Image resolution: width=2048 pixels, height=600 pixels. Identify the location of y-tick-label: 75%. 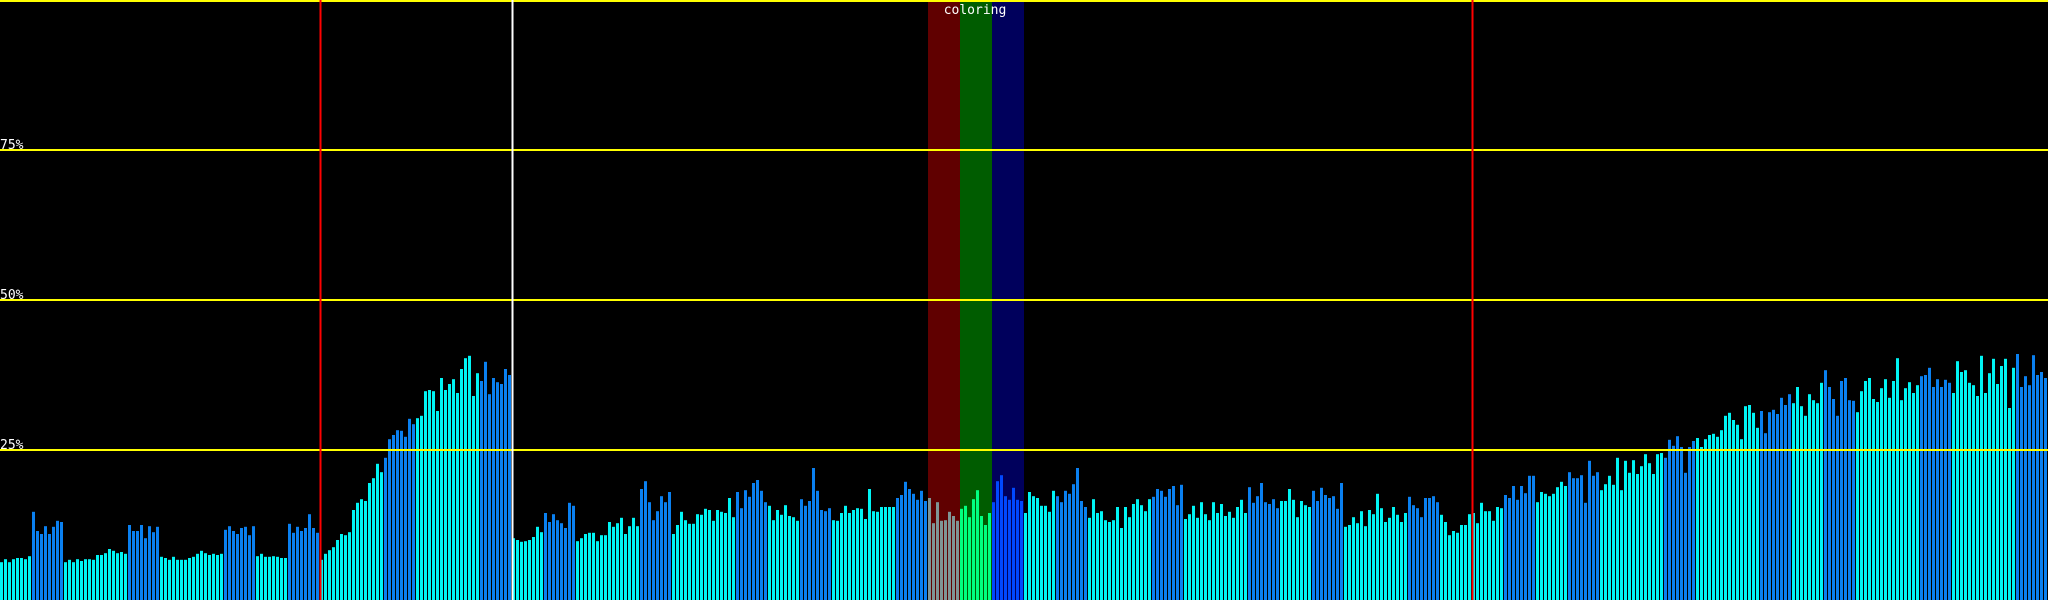
(12, 145).